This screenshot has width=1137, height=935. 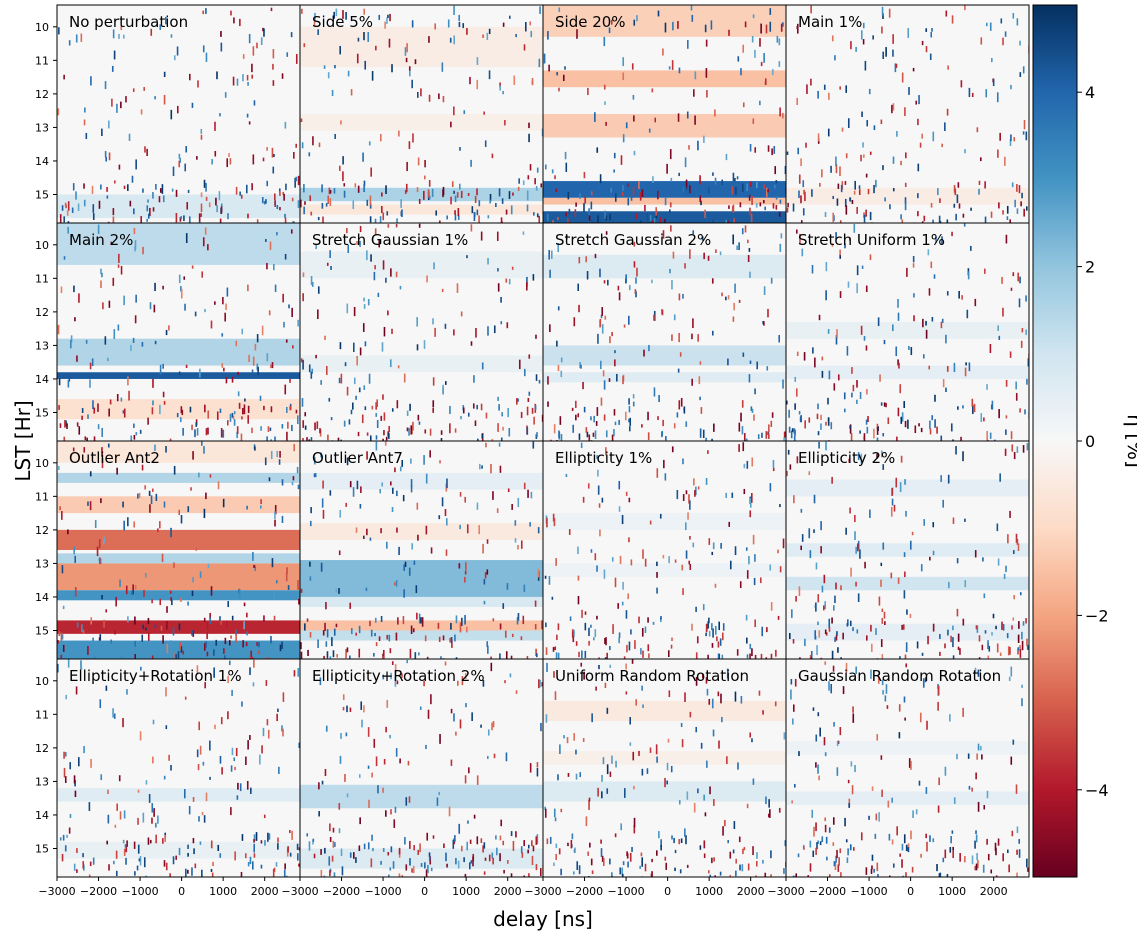 I want to click on panel-title: Main 1%, so click(x=830, y=22).